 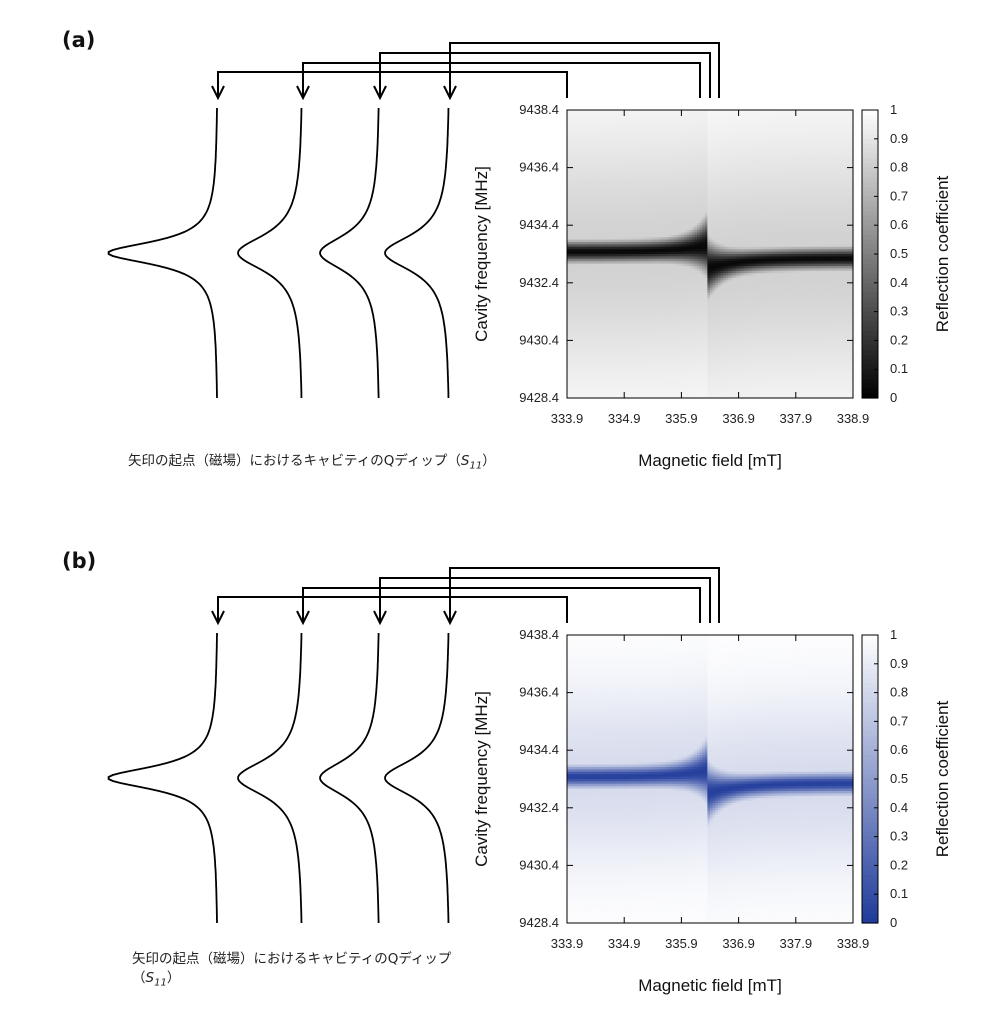 I want to click on caption-text: 矢印の起点（磁場）におけるキャビティのQディップ, so click(x=291, y=959).